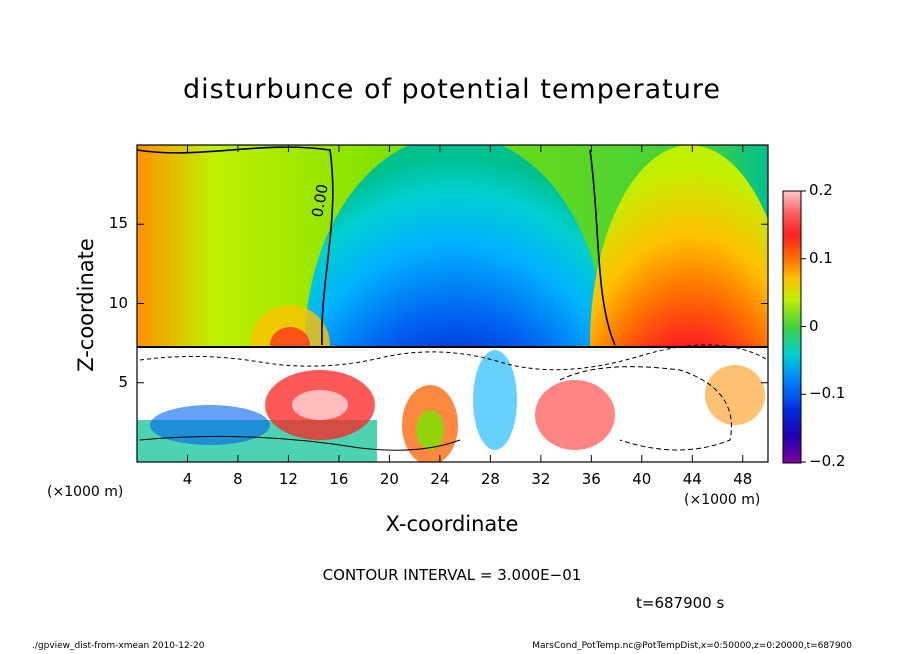 The height and width of the screenshot is (654, 904). I want to click on lower-blue-patch, so click(210, 425).